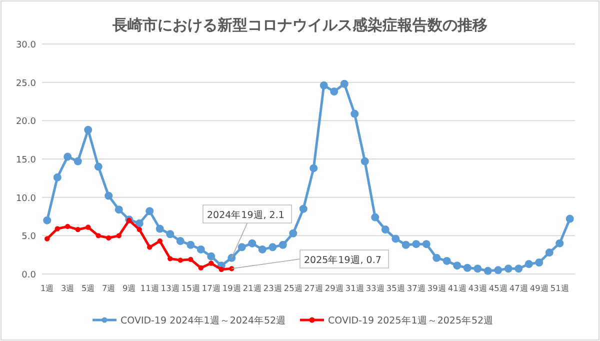  Describe the element at coordinates (231, 288) in the screenshot. I see `x-tick-label: 19週` at that location.